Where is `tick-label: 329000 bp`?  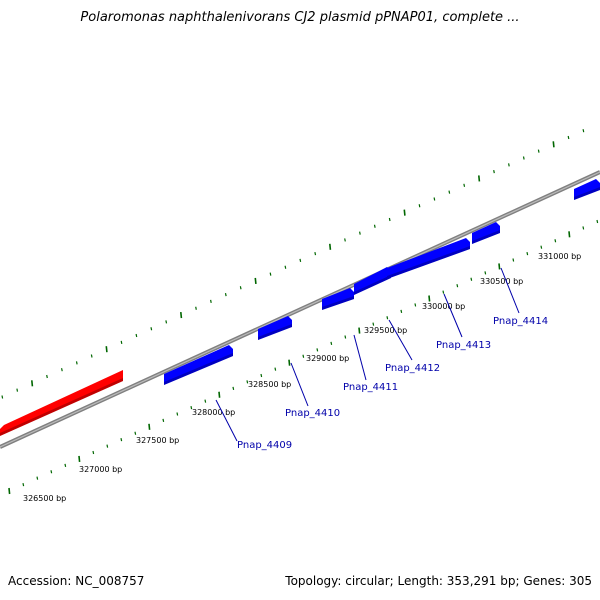
tick-label: 329000 bp is located at coordinates (327, 358).